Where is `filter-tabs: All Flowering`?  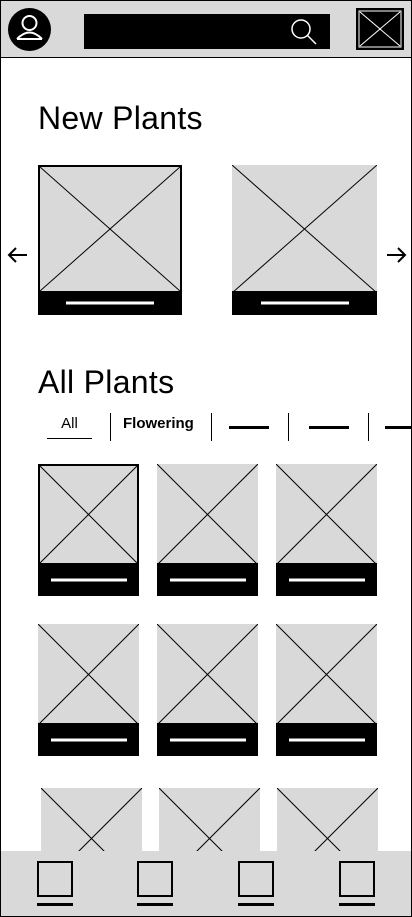
filter-tabs: All Flowering is located at coordinates (206, 427).